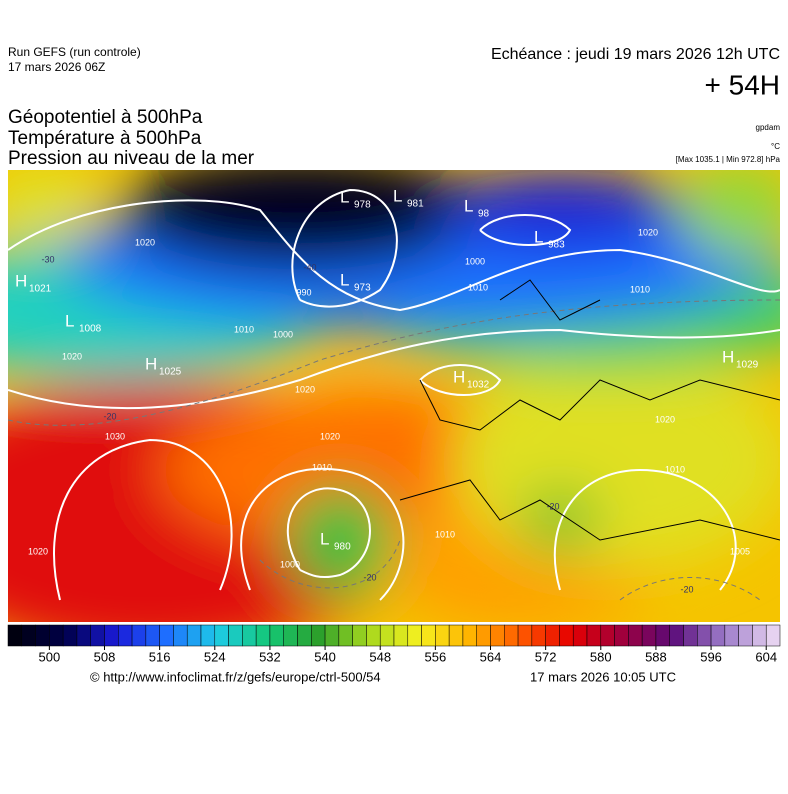 This screenshot has height=794, width=788. I want to click on colorbar-tick-label: 500, so click(50, 656).